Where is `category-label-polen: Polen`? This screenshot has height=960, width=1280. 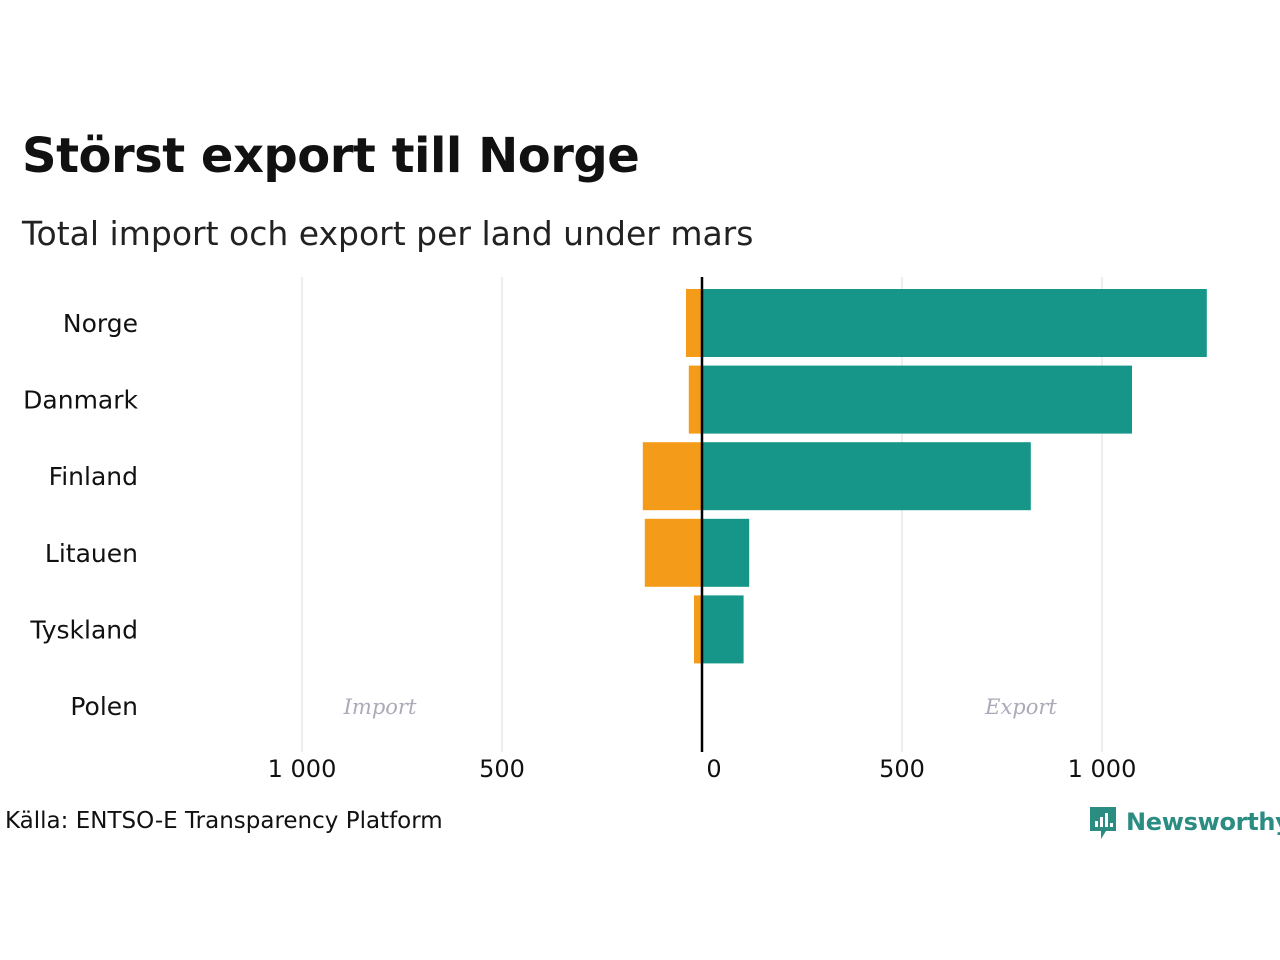 category-label-polen: Polen is located at coordinates (104, 706).